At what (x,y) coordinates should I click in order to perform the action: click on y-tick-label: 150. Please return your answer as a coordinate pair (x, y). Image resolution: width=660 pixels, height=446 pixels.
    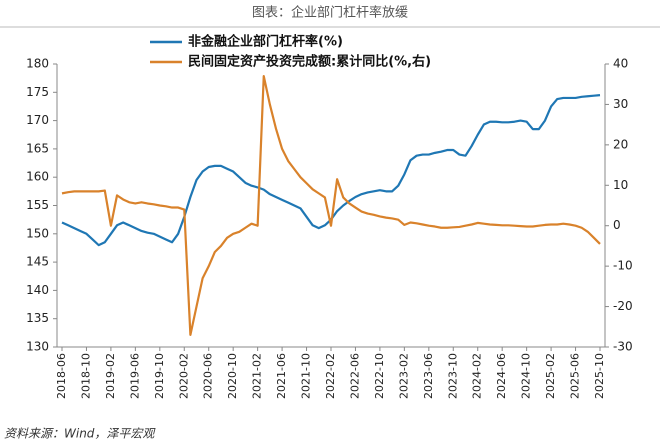
    Looking at the image, I should click on (37, 233).